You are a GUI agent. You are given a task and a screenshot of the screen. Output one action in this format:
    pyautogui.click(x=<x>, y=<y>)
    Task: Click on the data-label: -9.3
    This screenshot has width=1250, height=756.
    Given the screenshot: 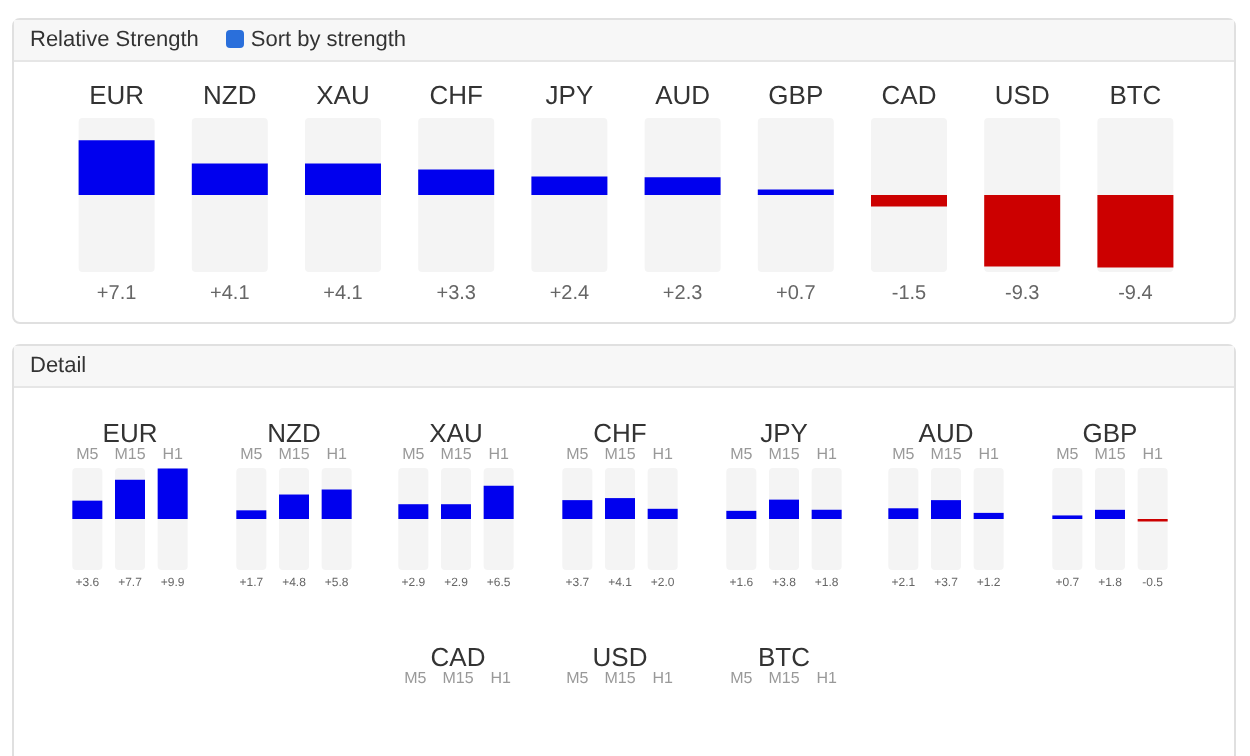 What is the action you would take?
    pyautogui.click(x=1022, y=294)
    